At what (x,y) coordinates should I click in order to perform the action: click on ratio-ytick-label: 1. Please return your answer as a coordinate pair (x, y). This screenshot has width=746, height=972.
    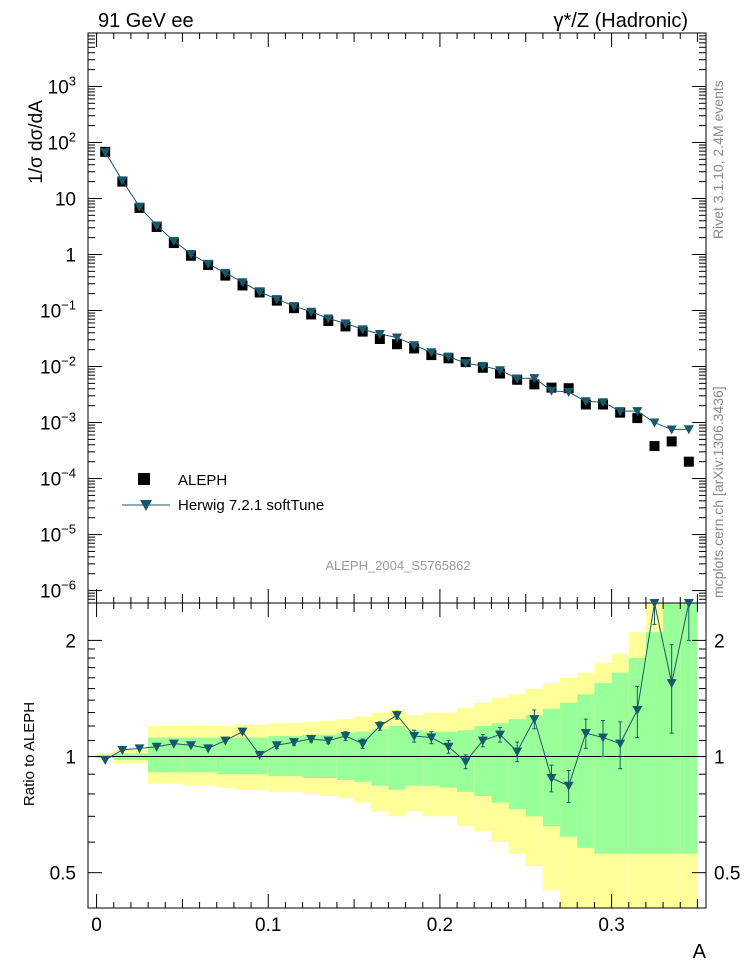
    Looking at the image, I should click on (70, 758).